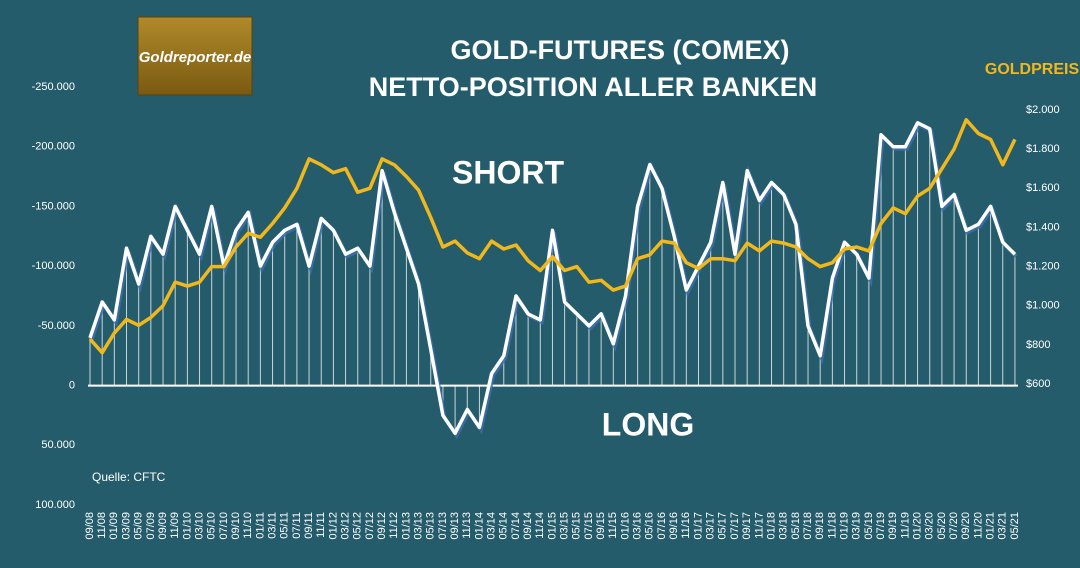  Describe the element at coordinates (893, 526) in the screenshot. I see `x-tick-label: 09/19` at that location.